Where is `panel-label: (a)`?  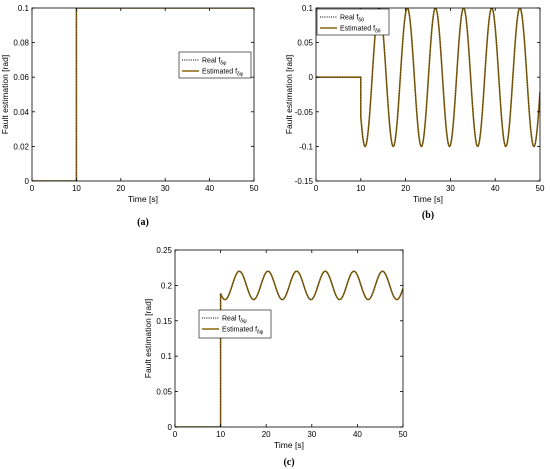 panel-label: (a) is located at coordinates (143, 222).